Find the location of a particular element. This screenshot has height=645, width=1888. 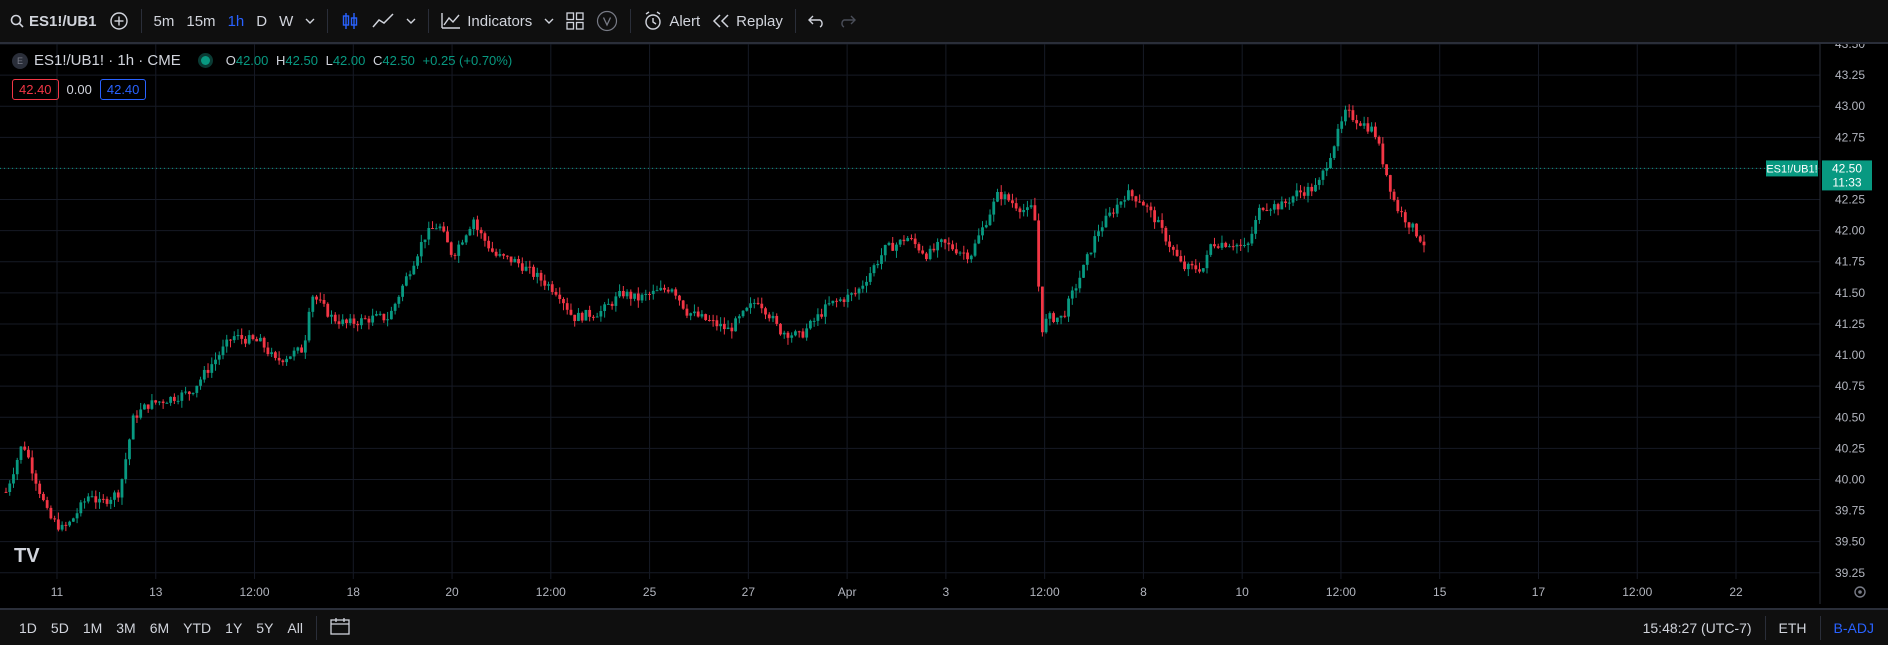

layouts-button is located at coordinates (575, 21).